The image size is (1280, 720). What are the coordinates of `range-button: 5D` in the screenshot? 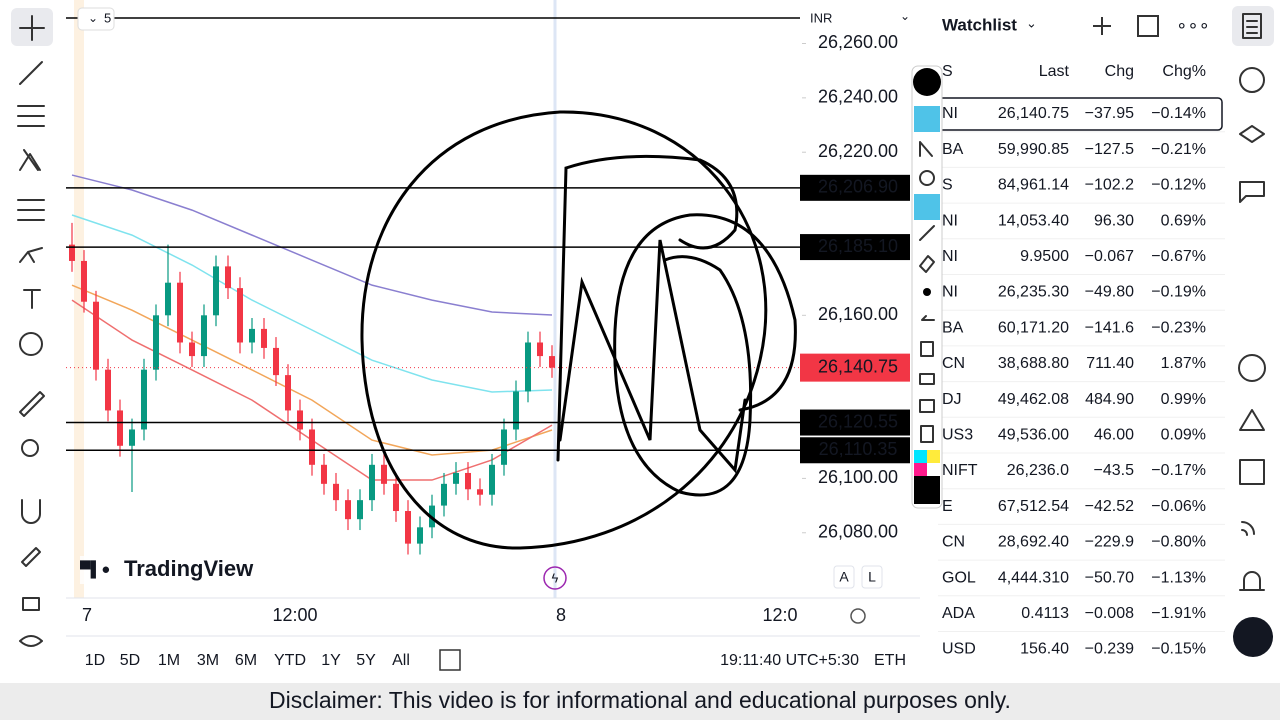 It's located at (130, 660).